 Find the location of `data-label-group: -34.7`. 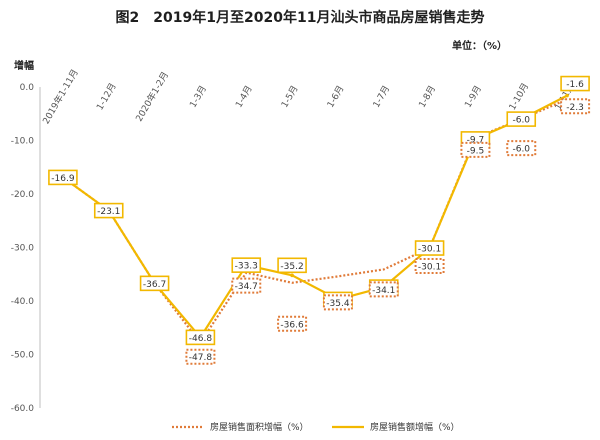

data-label-group: -34.7 is located at coordinates (246, 285).